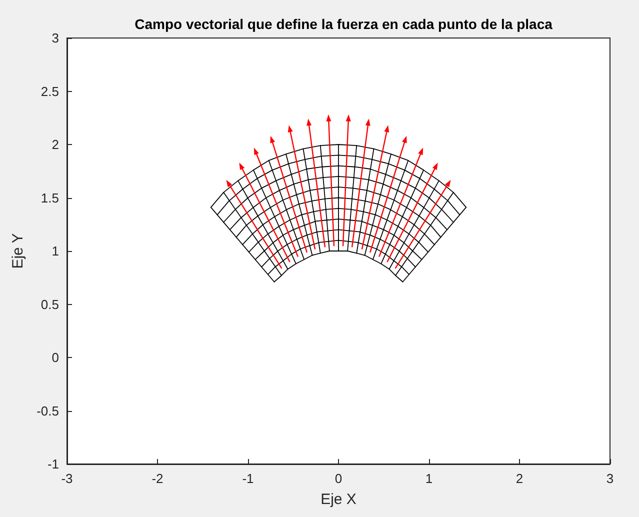  Describe the element at coordinates (67, 478) in the screenshot. I see `x-tick-label: -3` at that location.